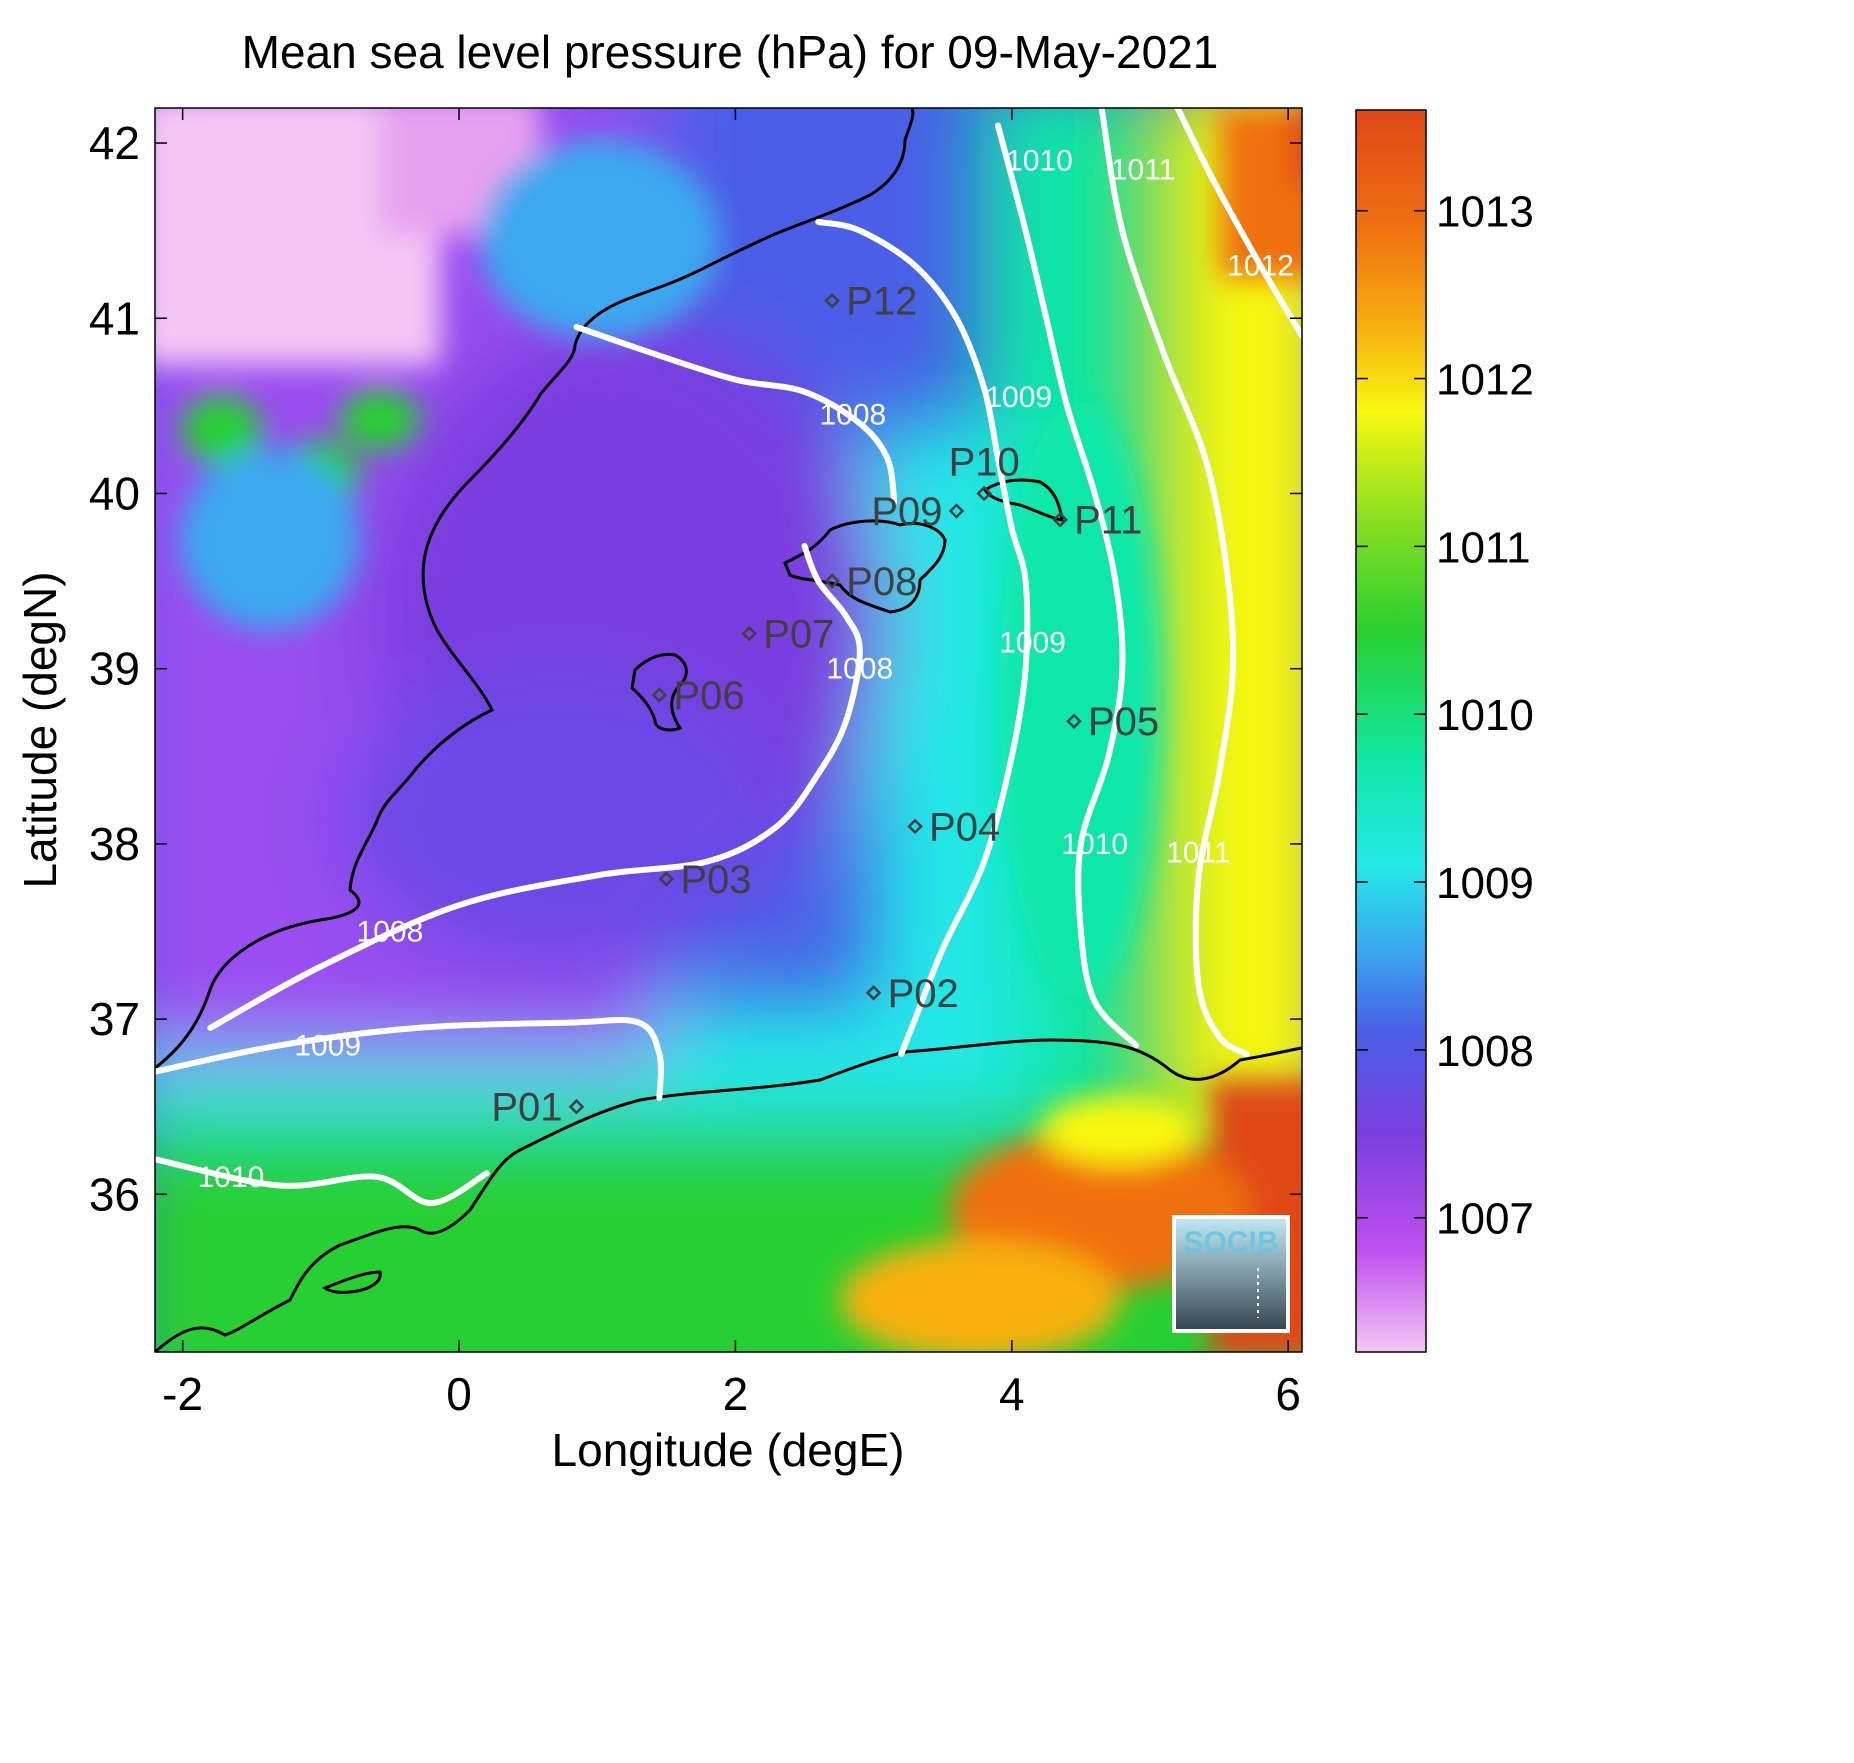  Describe the element at coordinates (1485, 715) in the screenshot. I see `colorbar-tick-label: 1010` at that location.